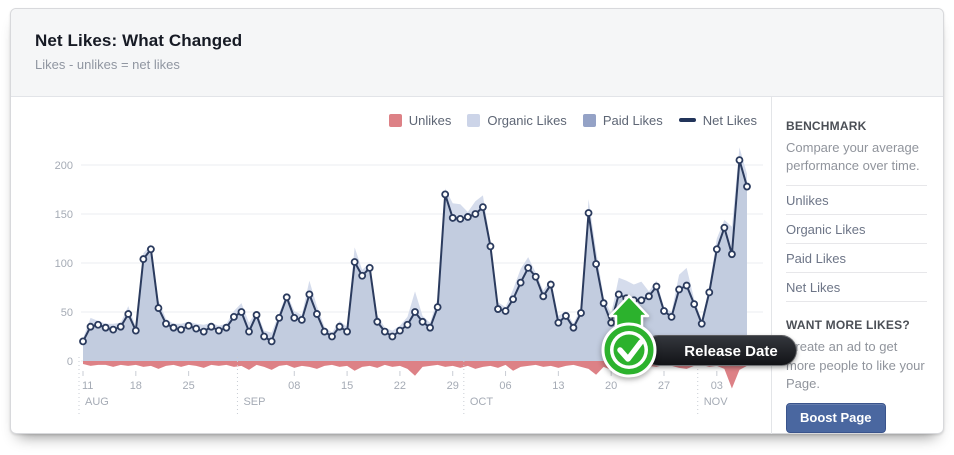 The height and width of the screenshot is (455, 954). Describe the element at coordinates (64, 215) in the screenshot. I see `y-tick-label: 150` at that location.